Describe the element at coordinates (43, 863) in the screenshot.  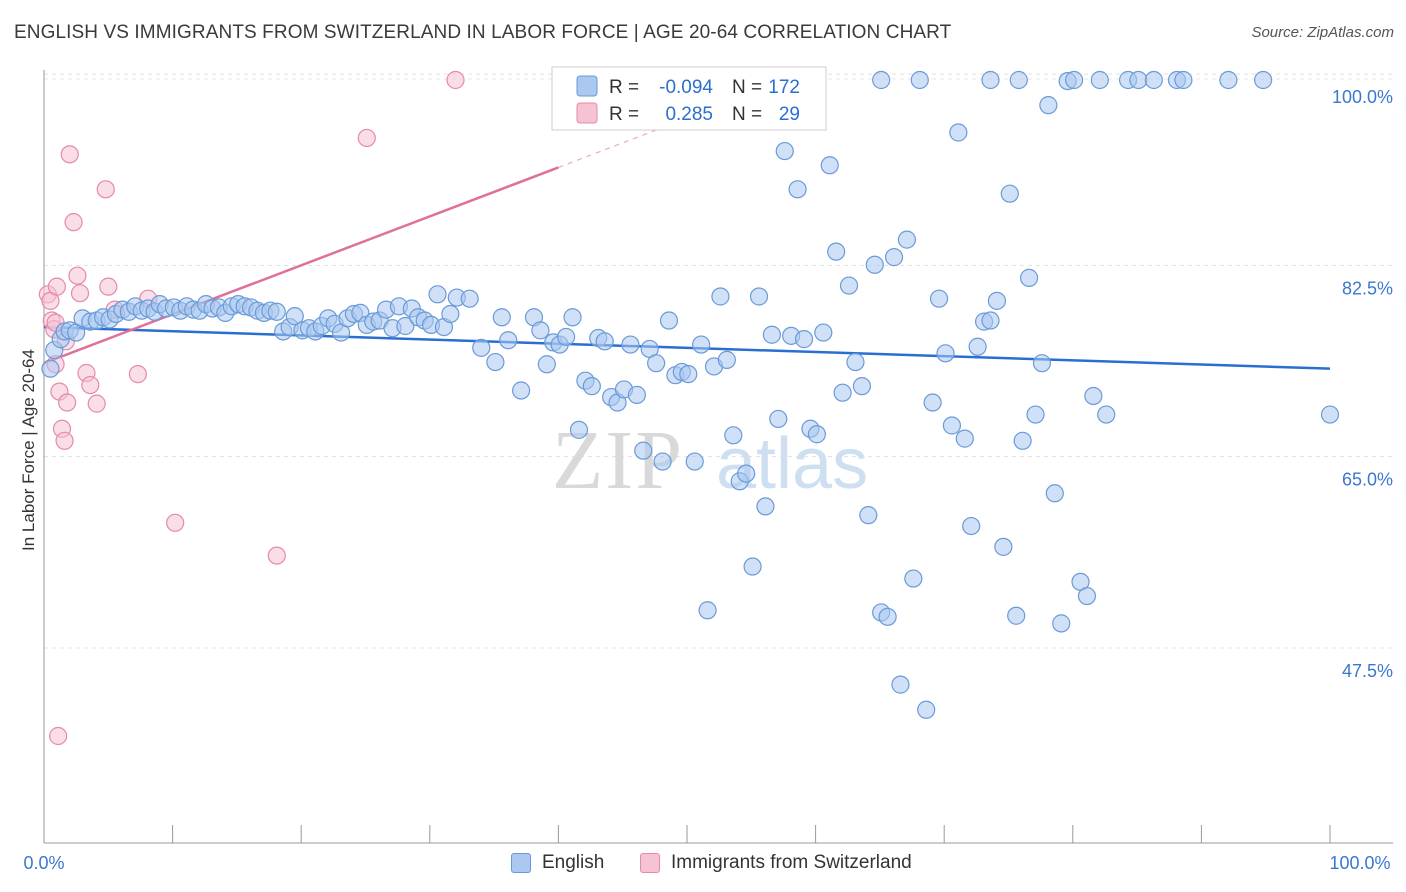
I see `x-tick-label-left: 0.0%` at that location.